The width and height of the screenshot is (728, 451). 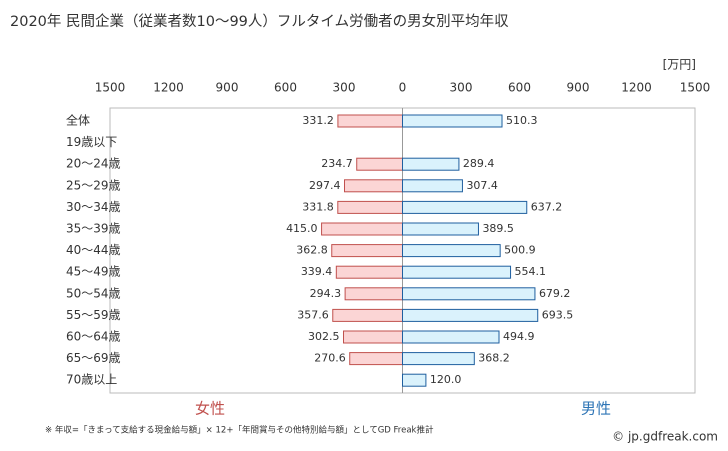 What do you see at coordinates (93, 250) in the screenshot?
I see `category-label: 40～44歳` at bounding box center [93, 250].